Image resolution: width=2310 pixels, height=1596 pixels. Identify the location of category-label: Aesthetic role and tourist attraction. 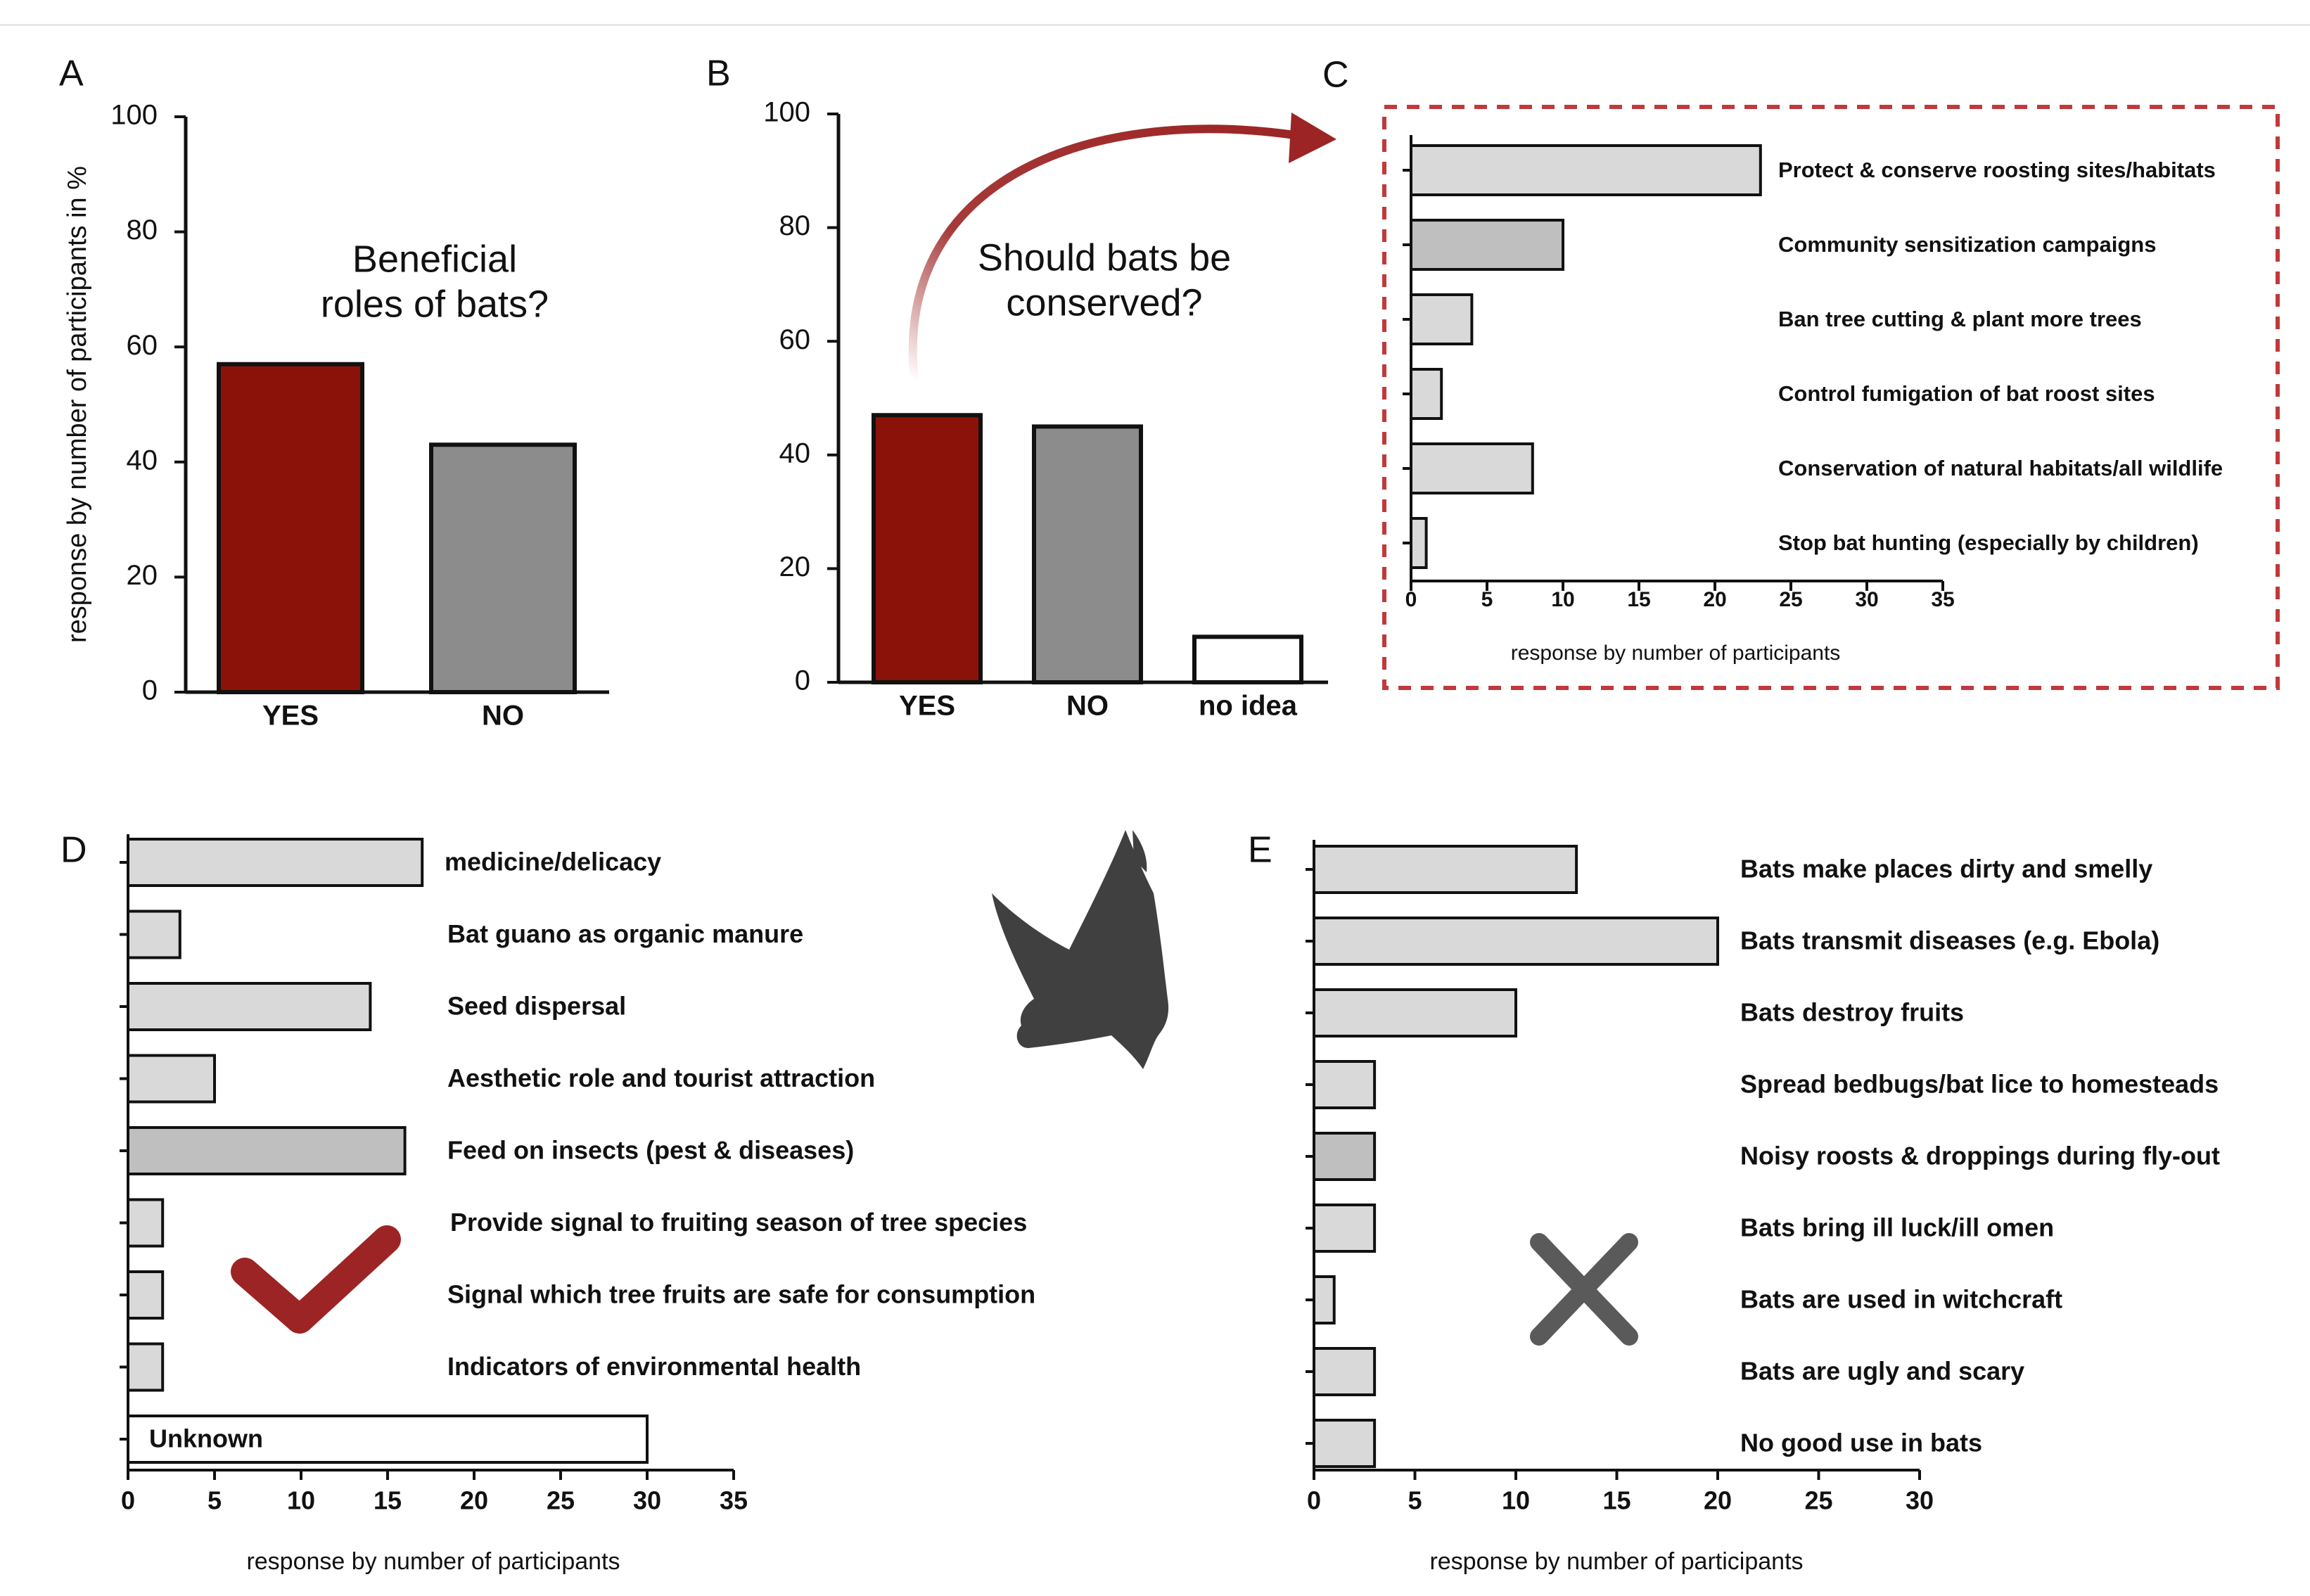
(661, 1078).